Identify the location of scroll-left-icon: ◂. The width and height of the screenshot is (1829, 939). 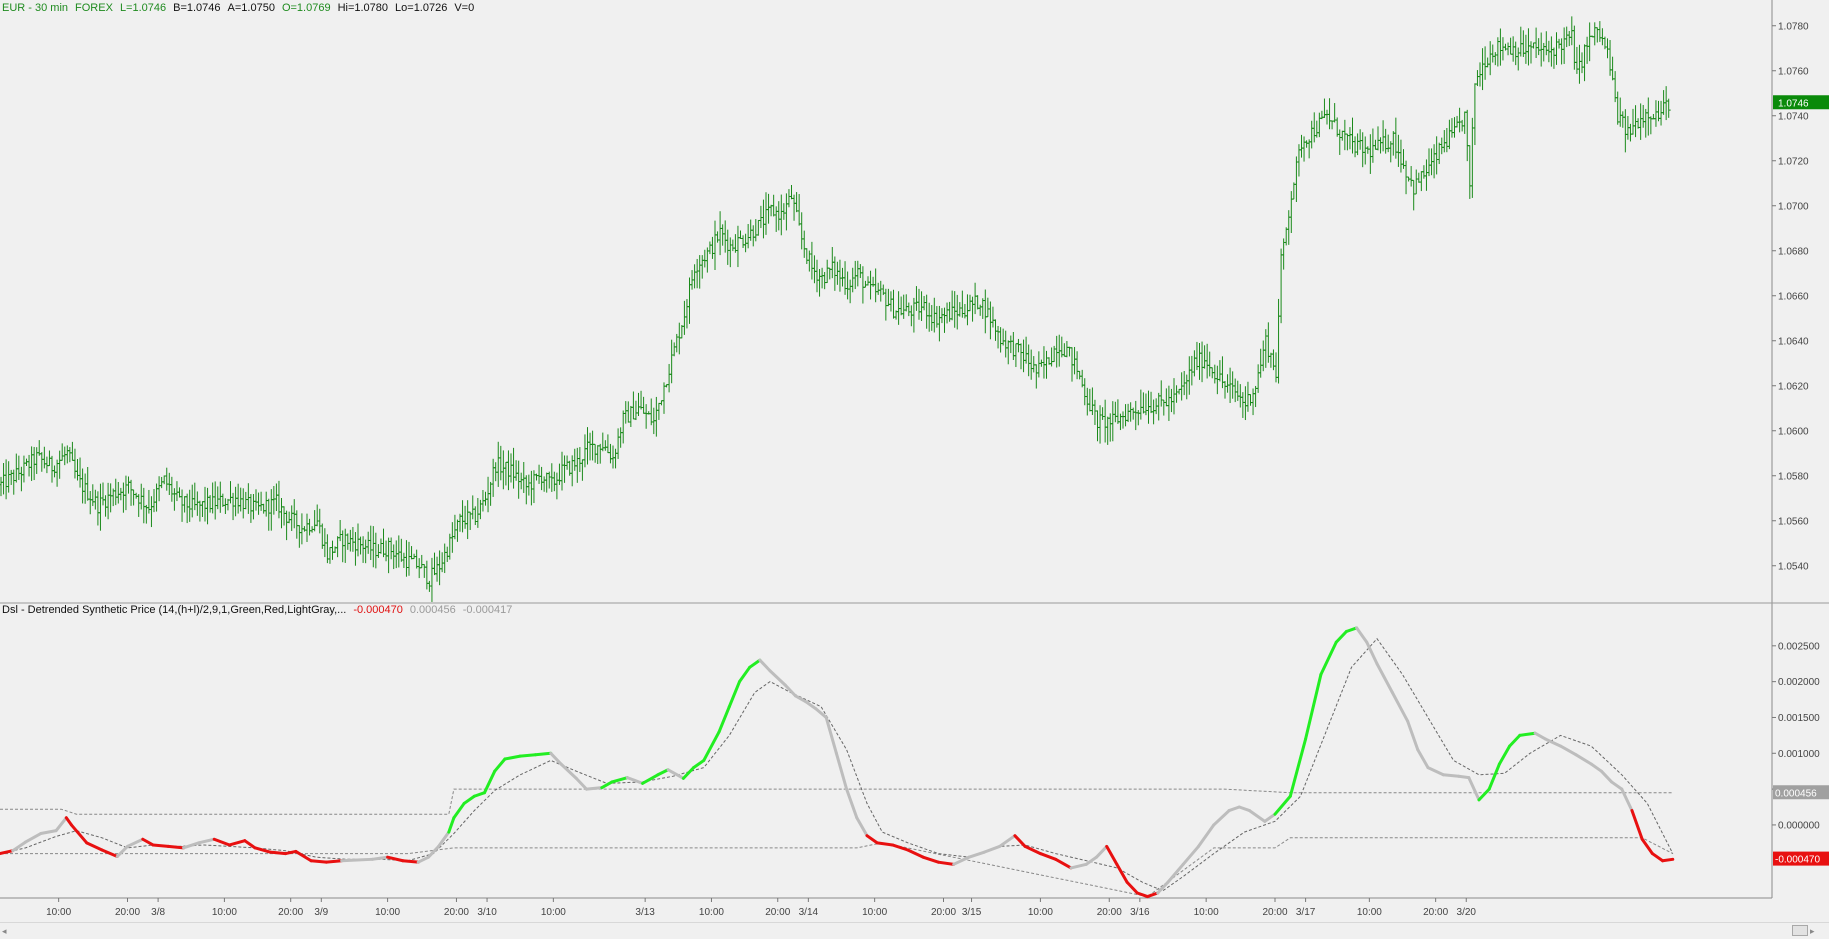
(4, 931).